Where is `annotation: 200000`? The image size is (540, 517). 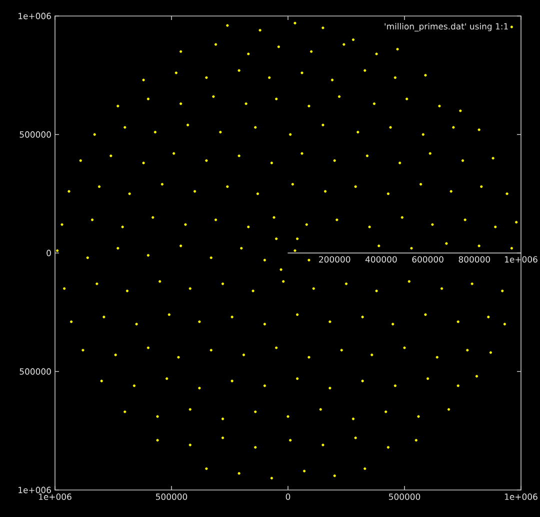
annotation: 200000 is located at coordinates (334, 259).